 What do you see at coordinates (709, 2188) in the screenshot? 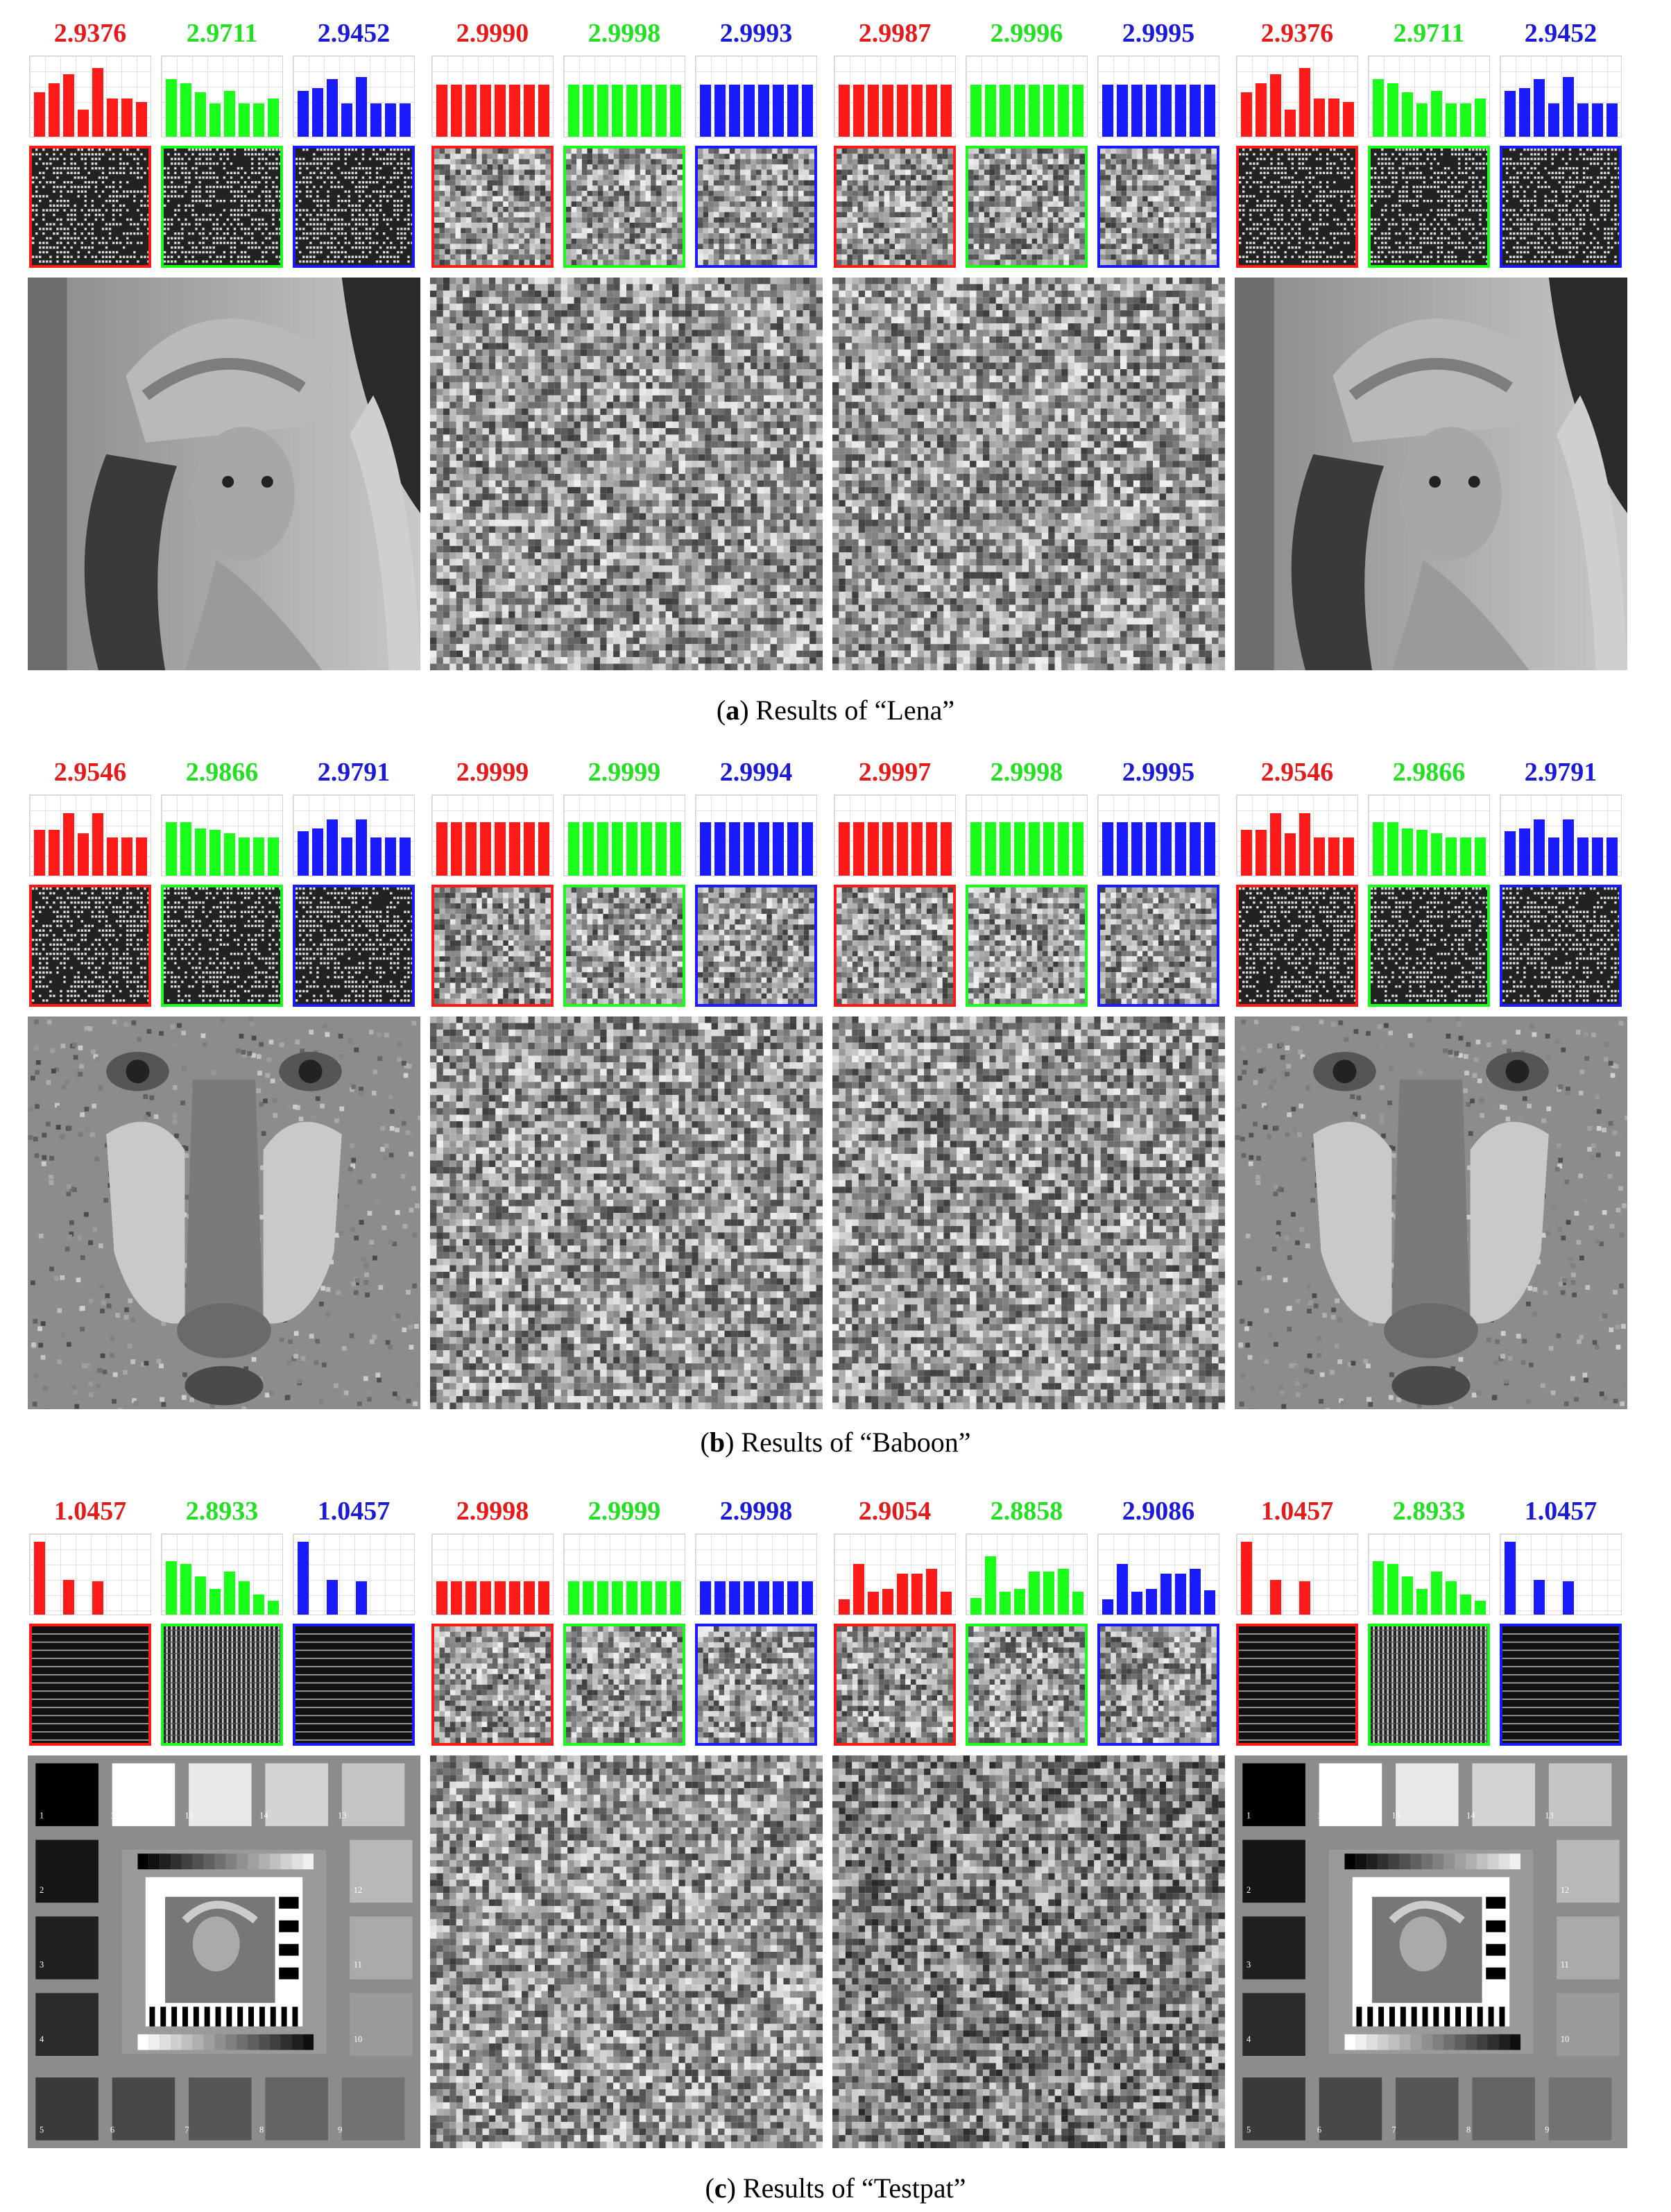
I see `caption-paren: (` at bounding box center [709, 2188].